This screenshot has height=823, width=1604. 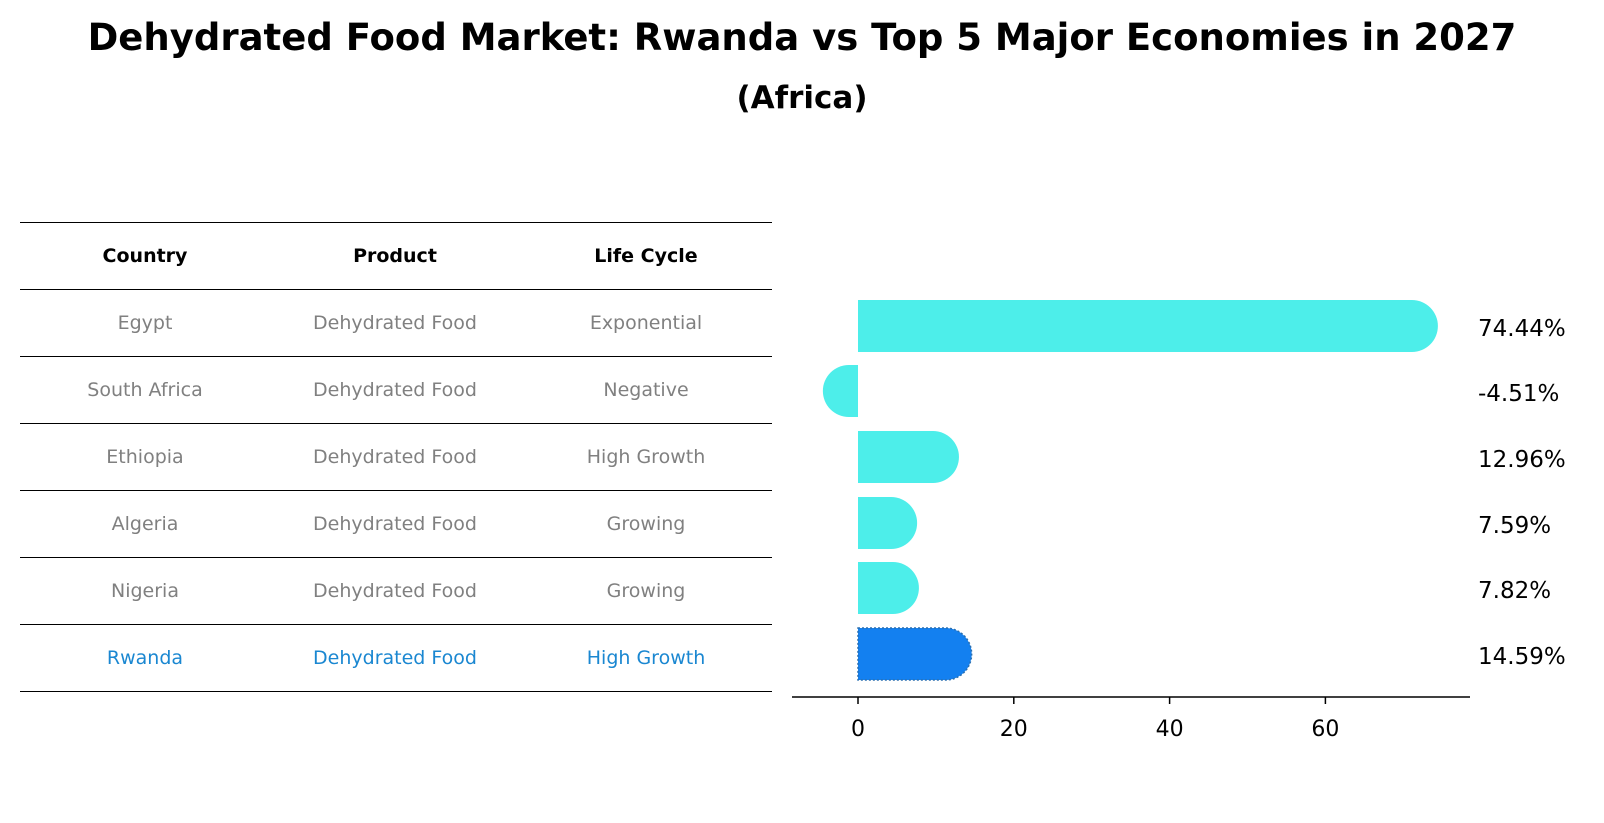 I want to click on x-tick-label: 60, so click(x=1325, y=729).